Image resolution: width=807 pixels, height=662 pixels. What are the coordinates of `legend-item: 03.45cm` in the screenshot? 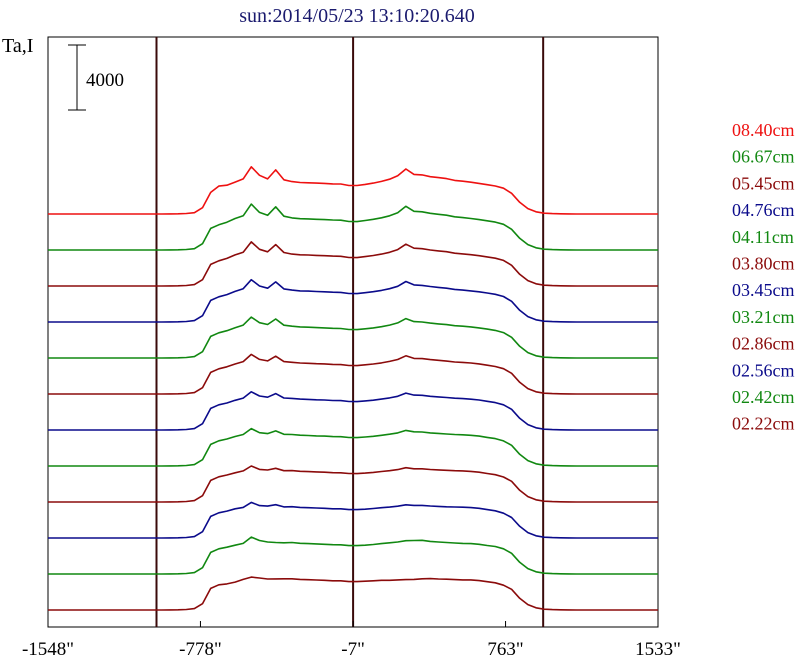 It's located at (763, 290).